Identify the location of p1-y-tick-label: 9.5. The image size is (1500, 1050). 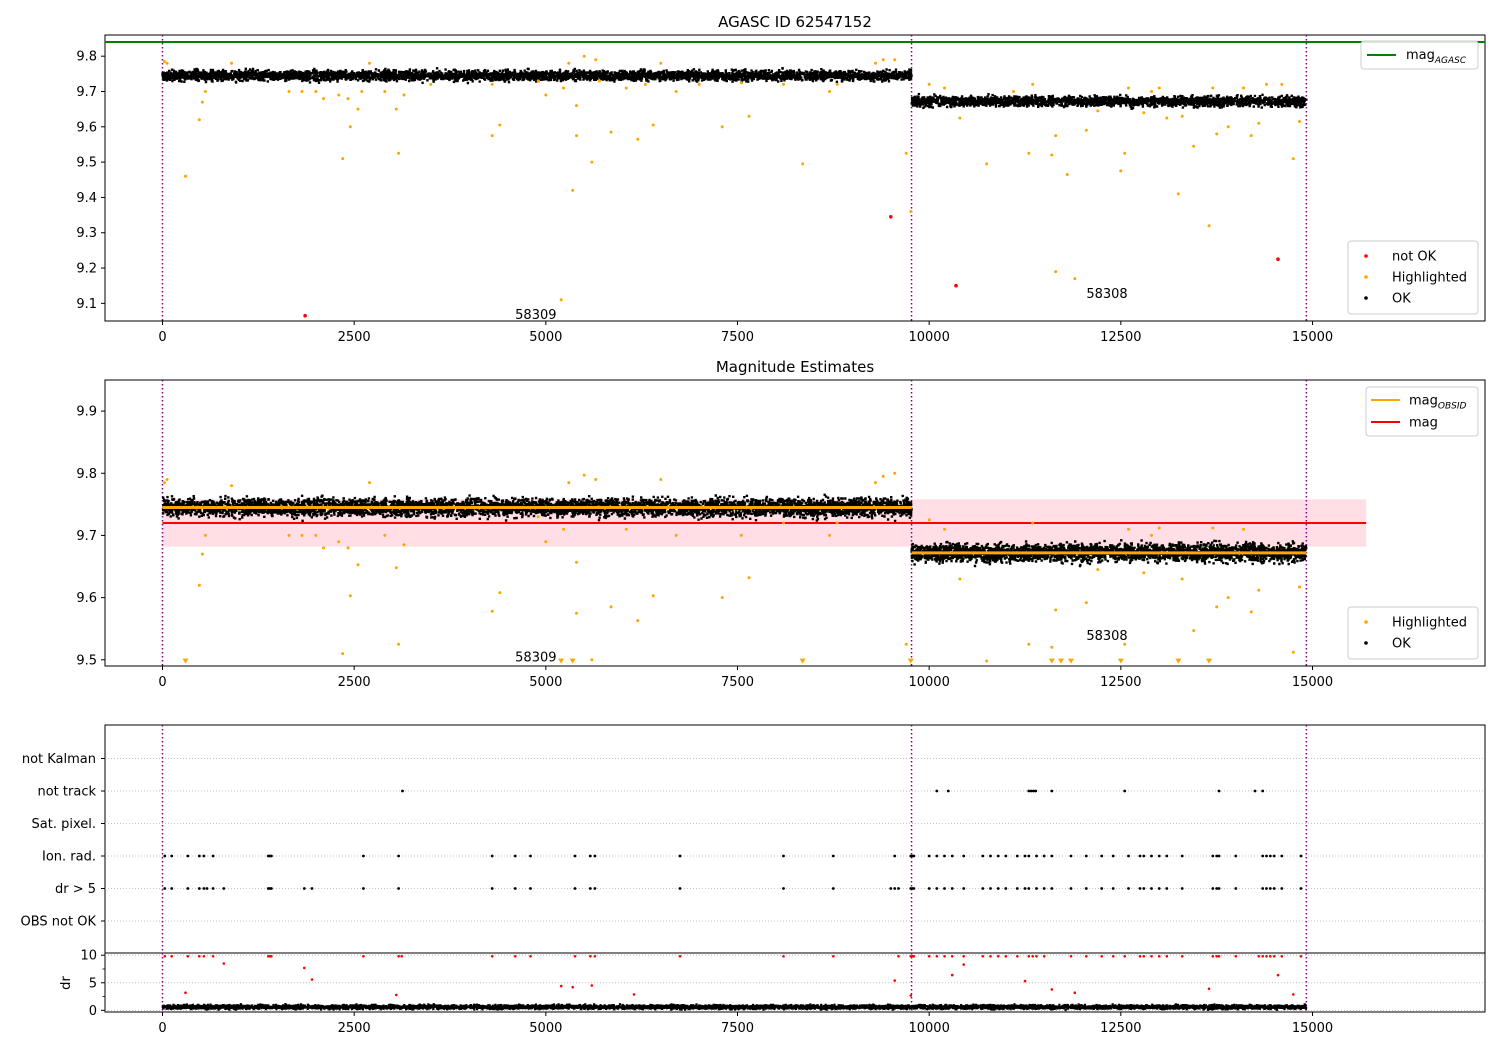
(86, 163).